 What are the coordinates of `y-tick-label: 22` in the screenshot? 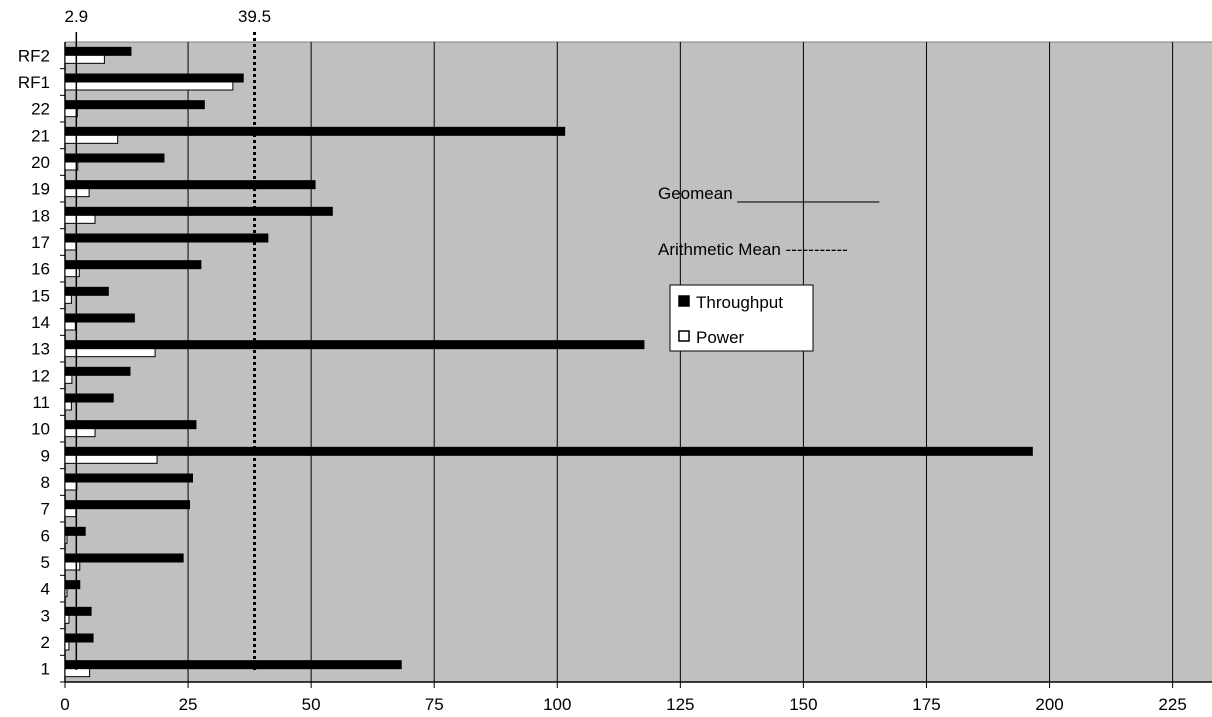 It's located at (40, 109).